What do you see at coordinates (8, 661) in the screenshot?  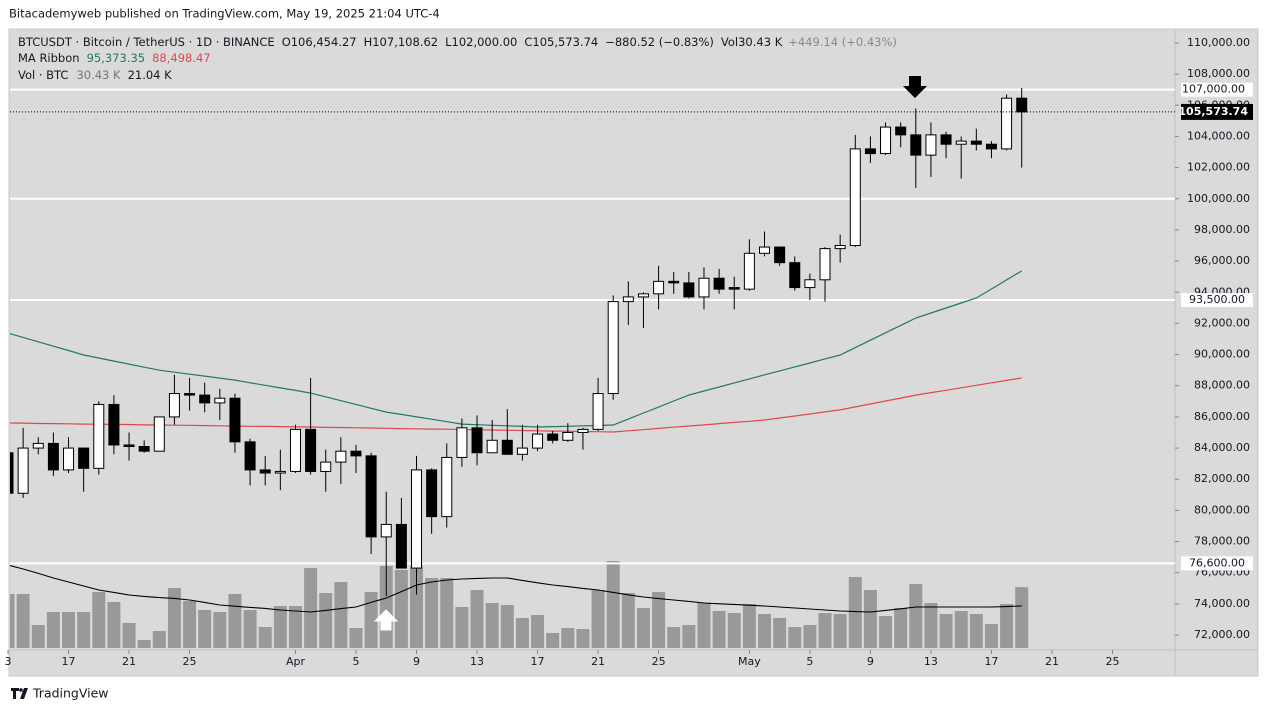 I see `x-tick-label: 3` at bounding box center [8, 661].